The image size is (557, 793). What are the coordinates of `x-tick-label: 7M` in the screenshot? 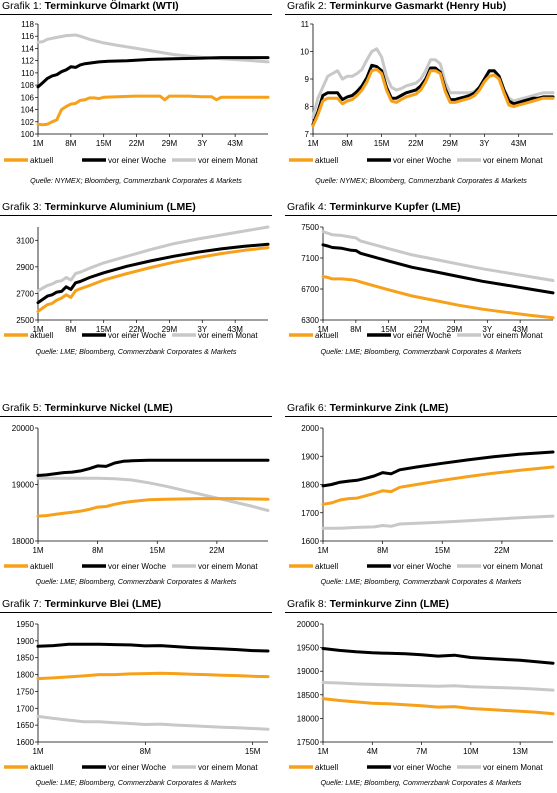 It's located at (421, 751).